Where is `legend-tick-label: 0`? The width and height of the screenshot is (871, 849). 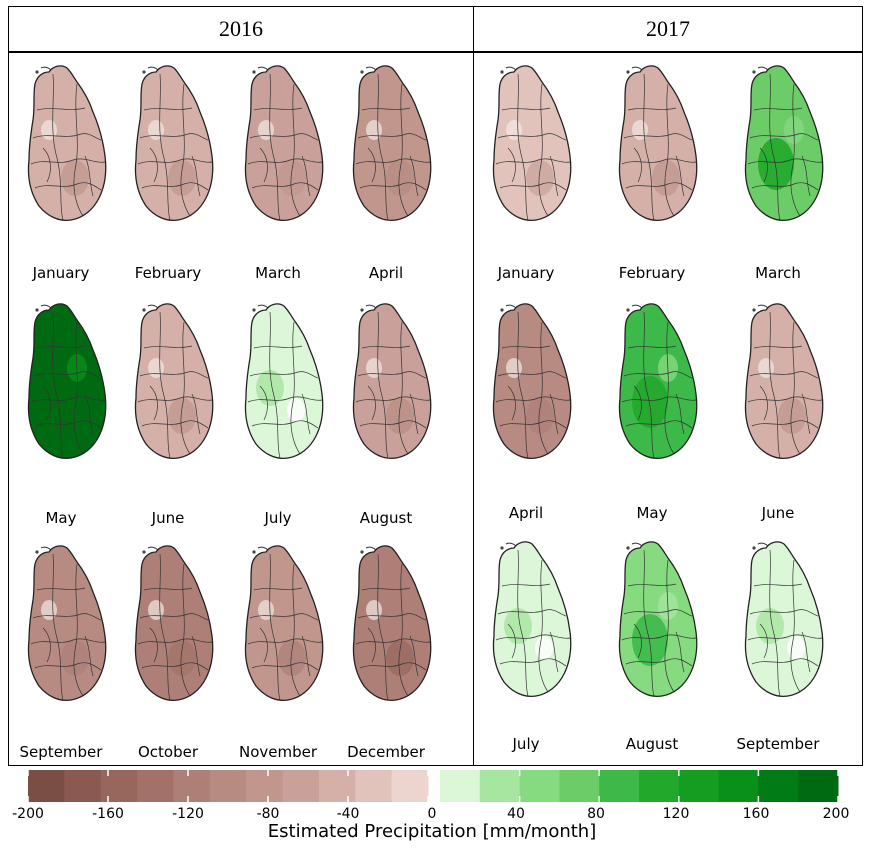 legend-tick-label: 0 is located at coordinates (432, 814).